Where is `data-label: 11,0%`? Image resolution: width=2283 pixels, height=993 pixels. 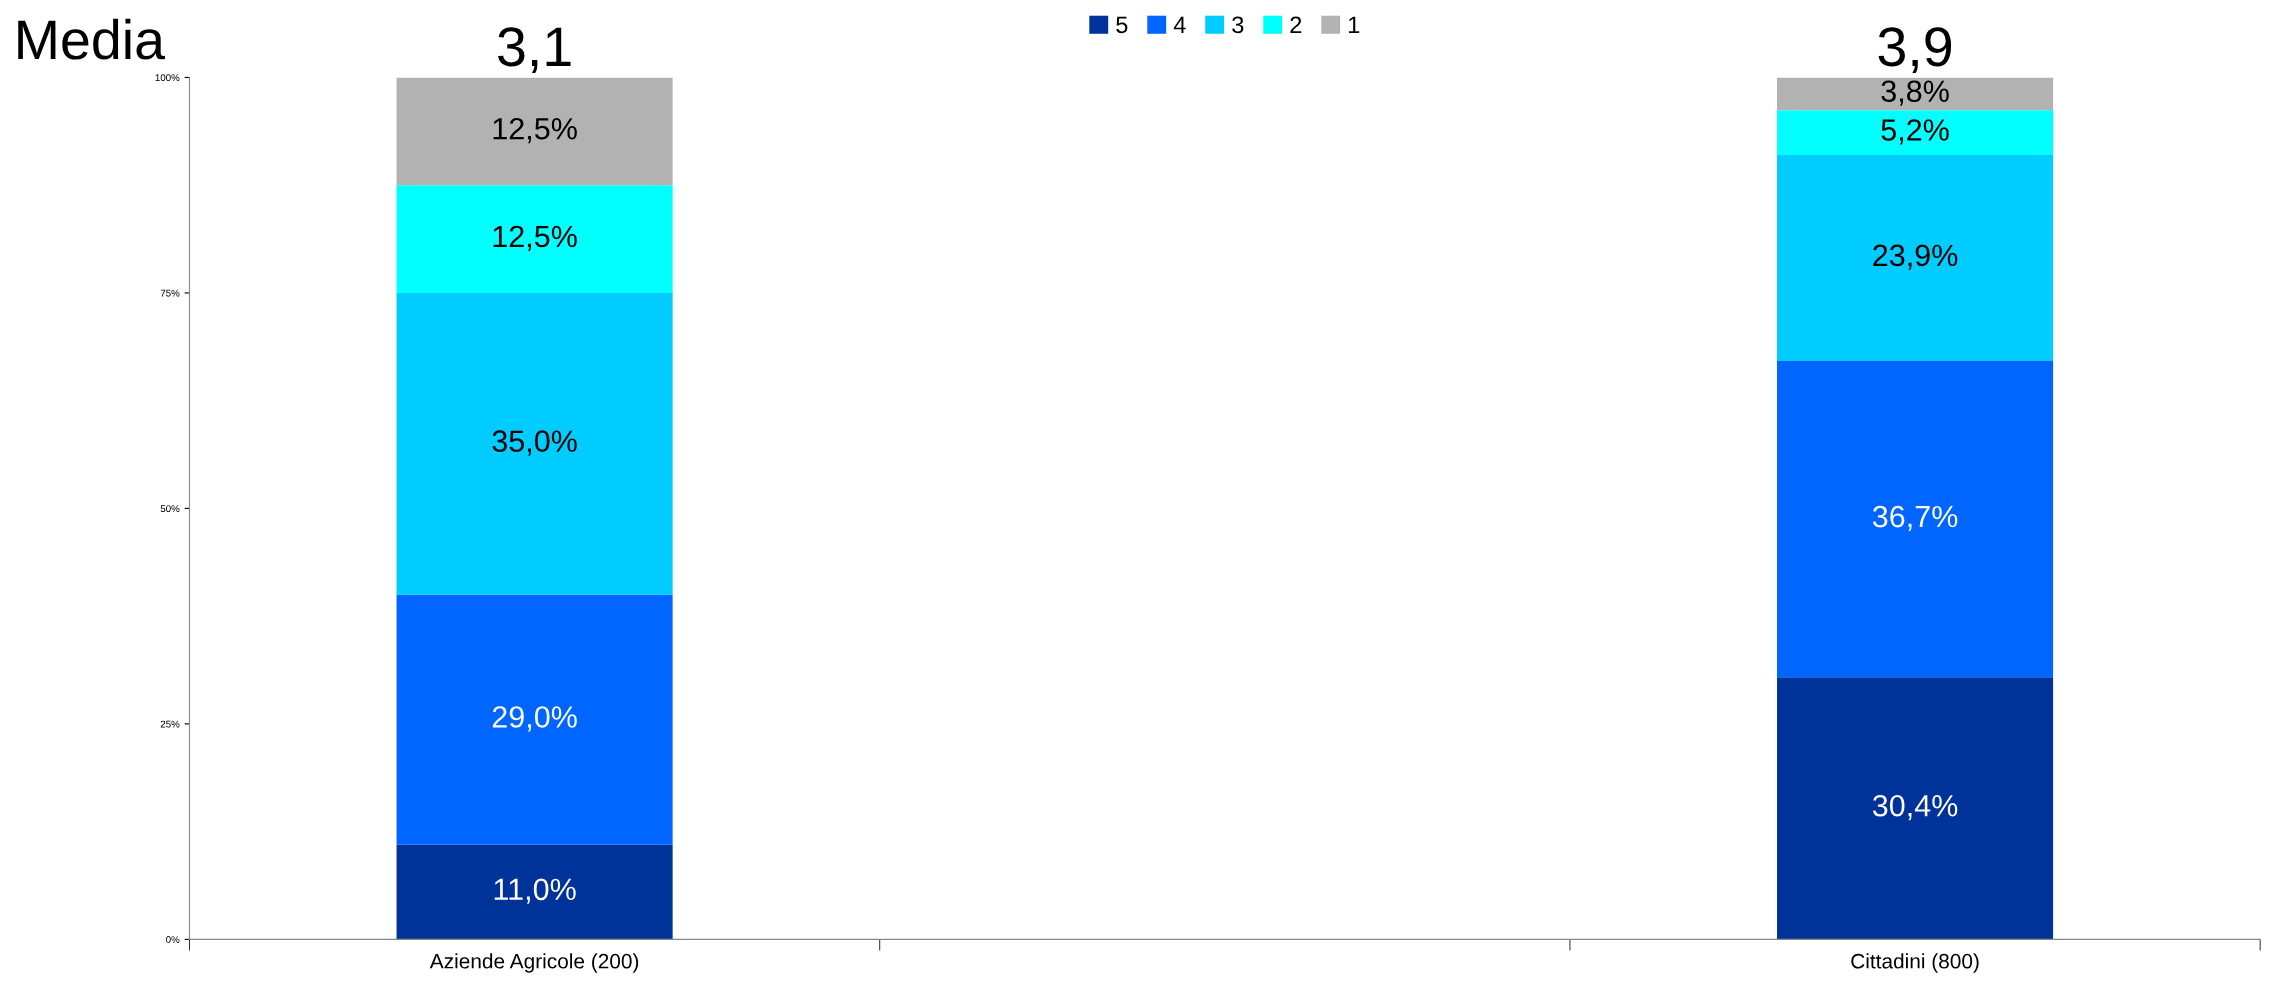
data-label: 11,0% is located at coordinates (535, 891).